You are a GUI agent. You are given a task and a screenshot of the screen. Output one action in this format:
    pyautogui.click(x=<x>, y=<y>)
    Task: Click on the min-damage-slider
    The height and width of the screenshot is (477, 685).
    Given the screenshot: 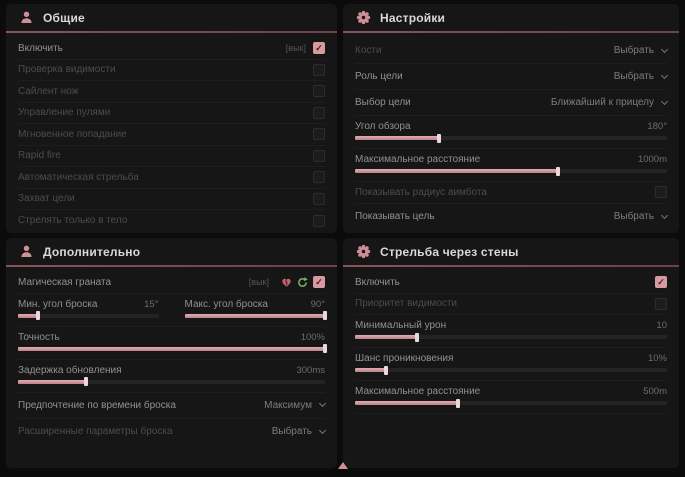 What is the action you would take?
    pyautogui.click(x=511, y=337)
    